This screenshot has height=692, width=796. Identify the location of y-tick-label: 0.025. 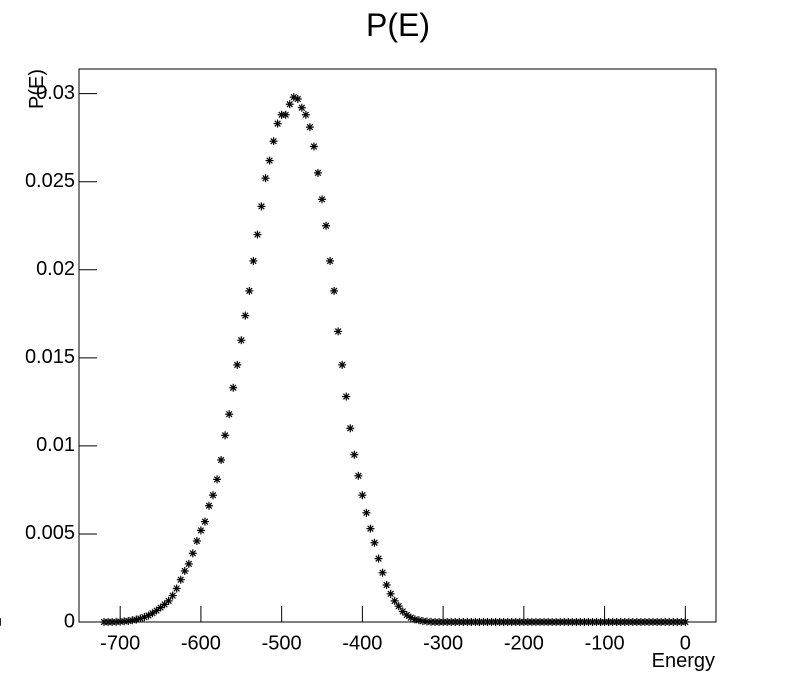
(50, 181).